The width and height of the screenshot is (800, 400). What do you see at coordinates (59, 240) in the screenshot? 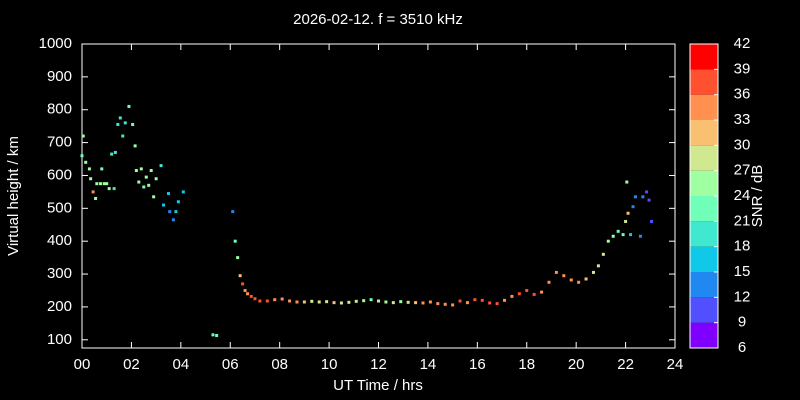
I see `y-tick-label: 400` at bounding box center [59, 240].